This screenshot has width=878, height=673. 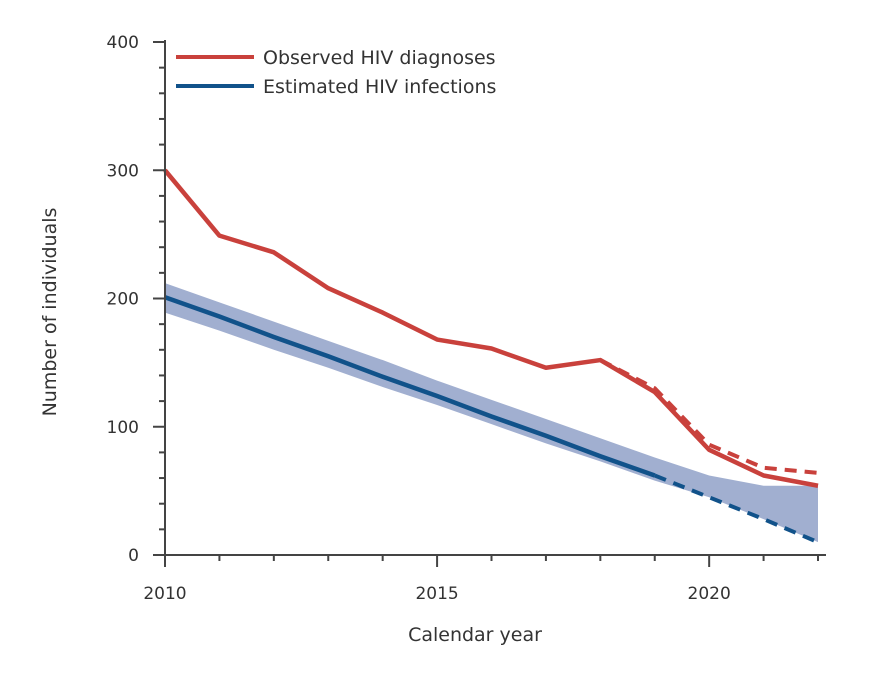 I want to click on y-tick-label: 400, so click(x=123, y=43).